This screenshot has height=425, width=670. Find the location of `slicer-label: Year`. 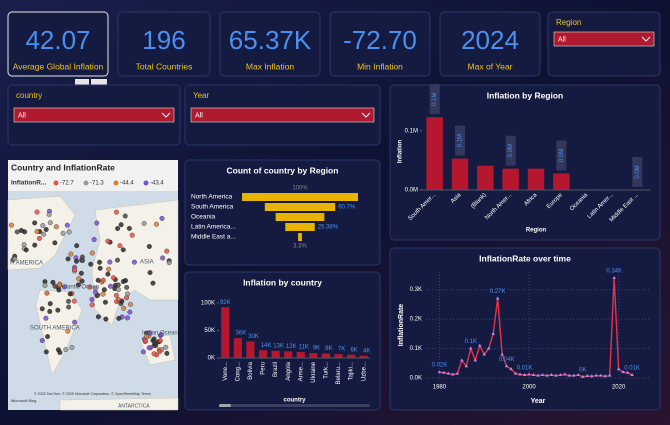

slicer-label: Year is located at coordinates (201, 95).